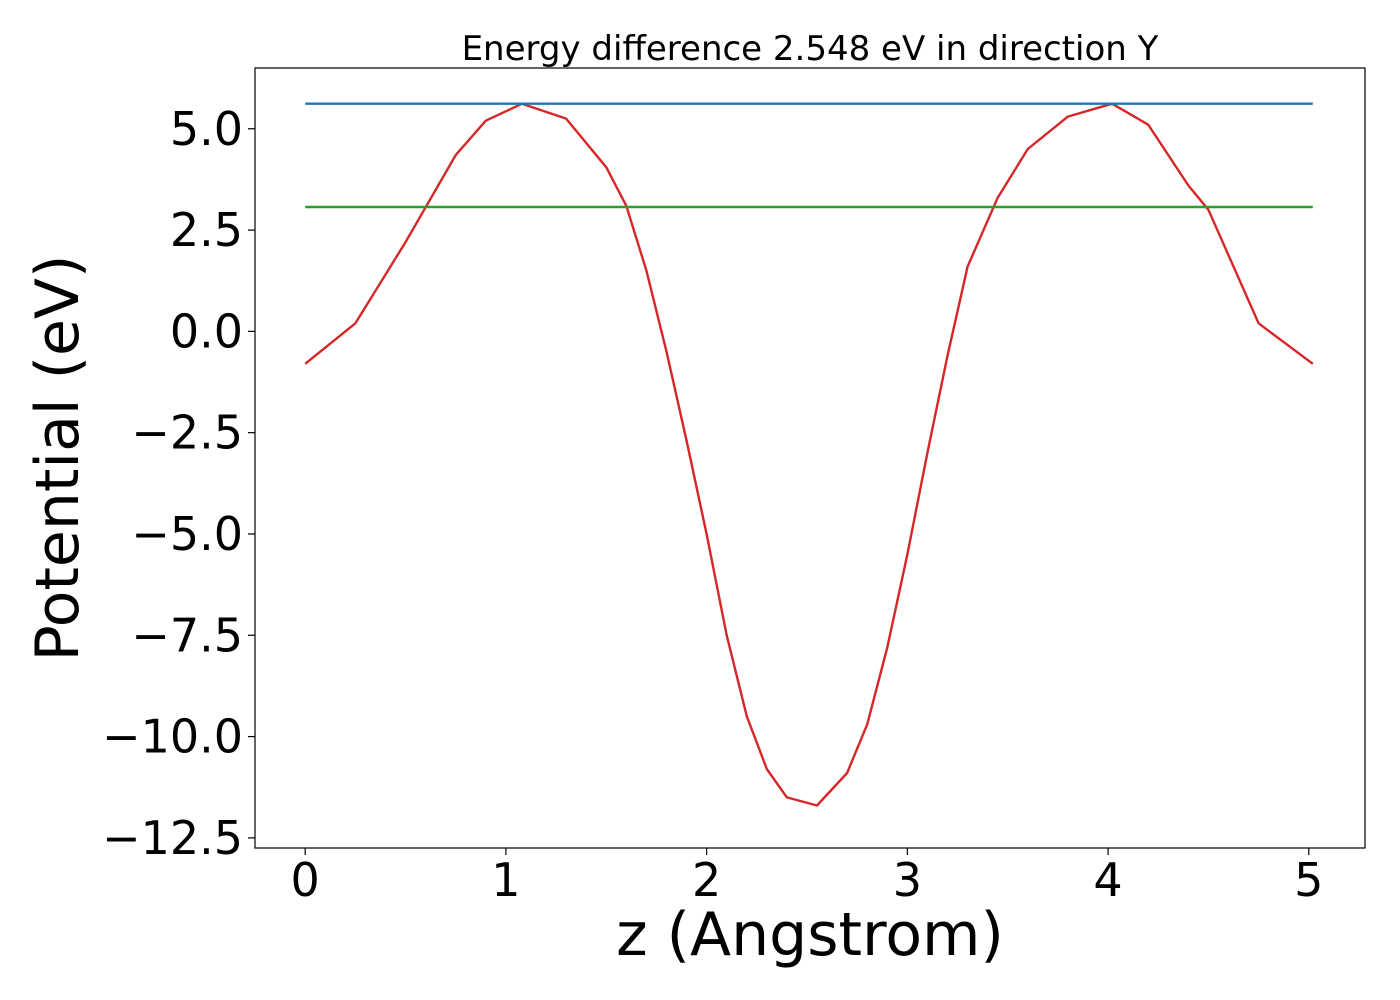 This screenshot has height=1000, width=1400. Describe the element at coordinates (206, 331) in the screenshot. I see `y-tick-label: 0.0` at that location.